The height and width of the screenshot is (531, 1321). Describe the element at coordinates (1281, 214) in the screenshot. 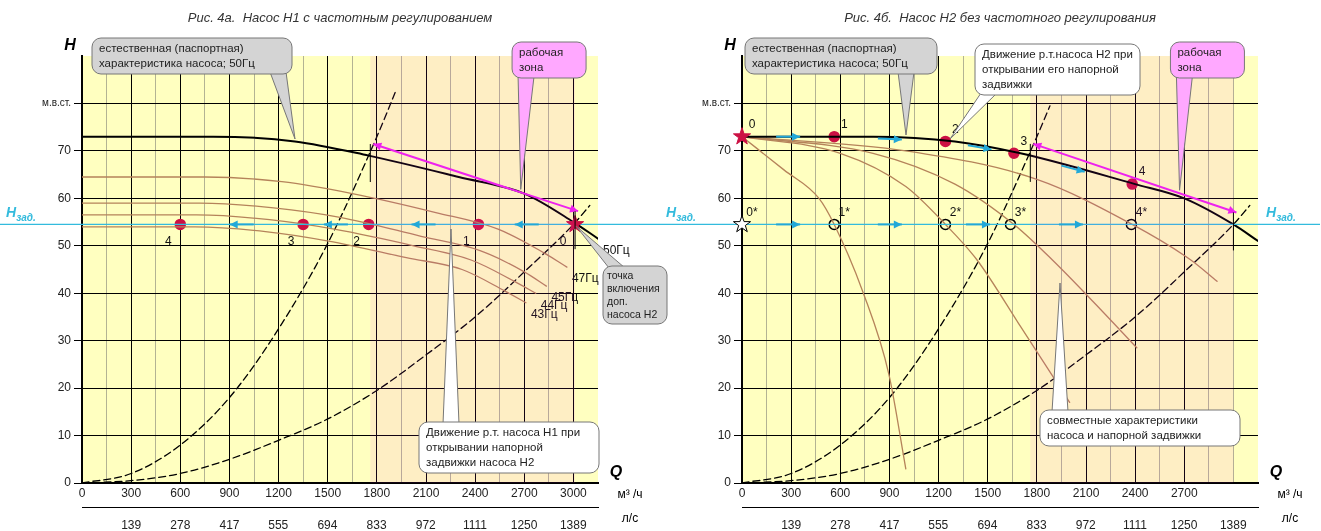

I see `text: H$_{зад.}$` at that location.